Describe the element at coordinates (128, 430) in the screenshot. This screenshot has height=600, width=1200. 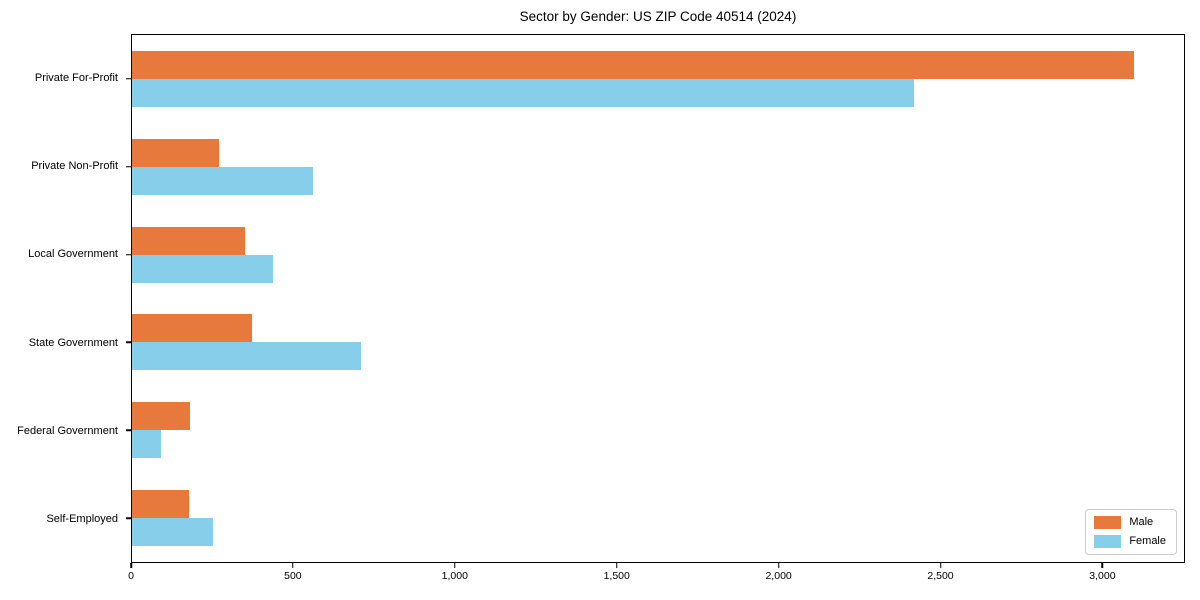
I see `y-tick-federal-government` at that location.